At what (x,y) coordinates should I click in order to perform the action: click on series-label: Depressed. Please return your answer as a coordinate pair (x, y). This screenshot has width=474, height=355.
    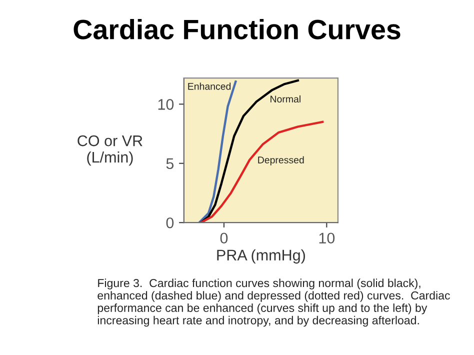
    Looking at the image, I should click on (281, 161).